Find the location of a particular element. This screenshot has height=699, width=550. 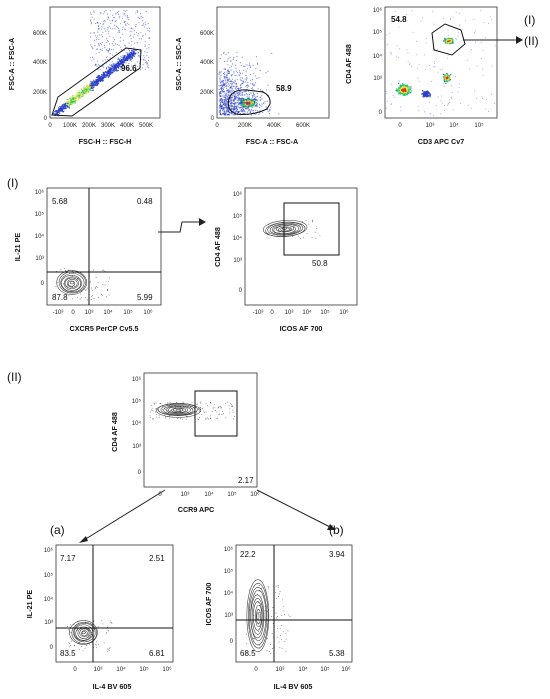

quadrant-lower-left-pct: 83.5 is located at coordinates (68, 653).